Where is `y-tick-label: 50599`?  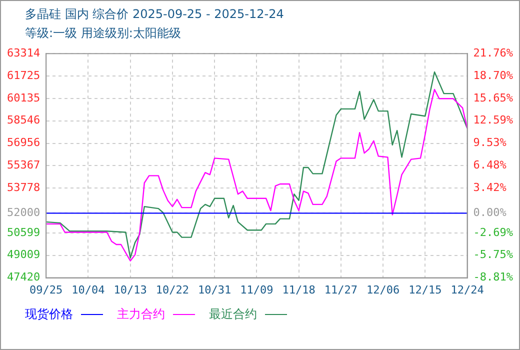 y-tick-label: 50599 is located at coordinates (23, 232).